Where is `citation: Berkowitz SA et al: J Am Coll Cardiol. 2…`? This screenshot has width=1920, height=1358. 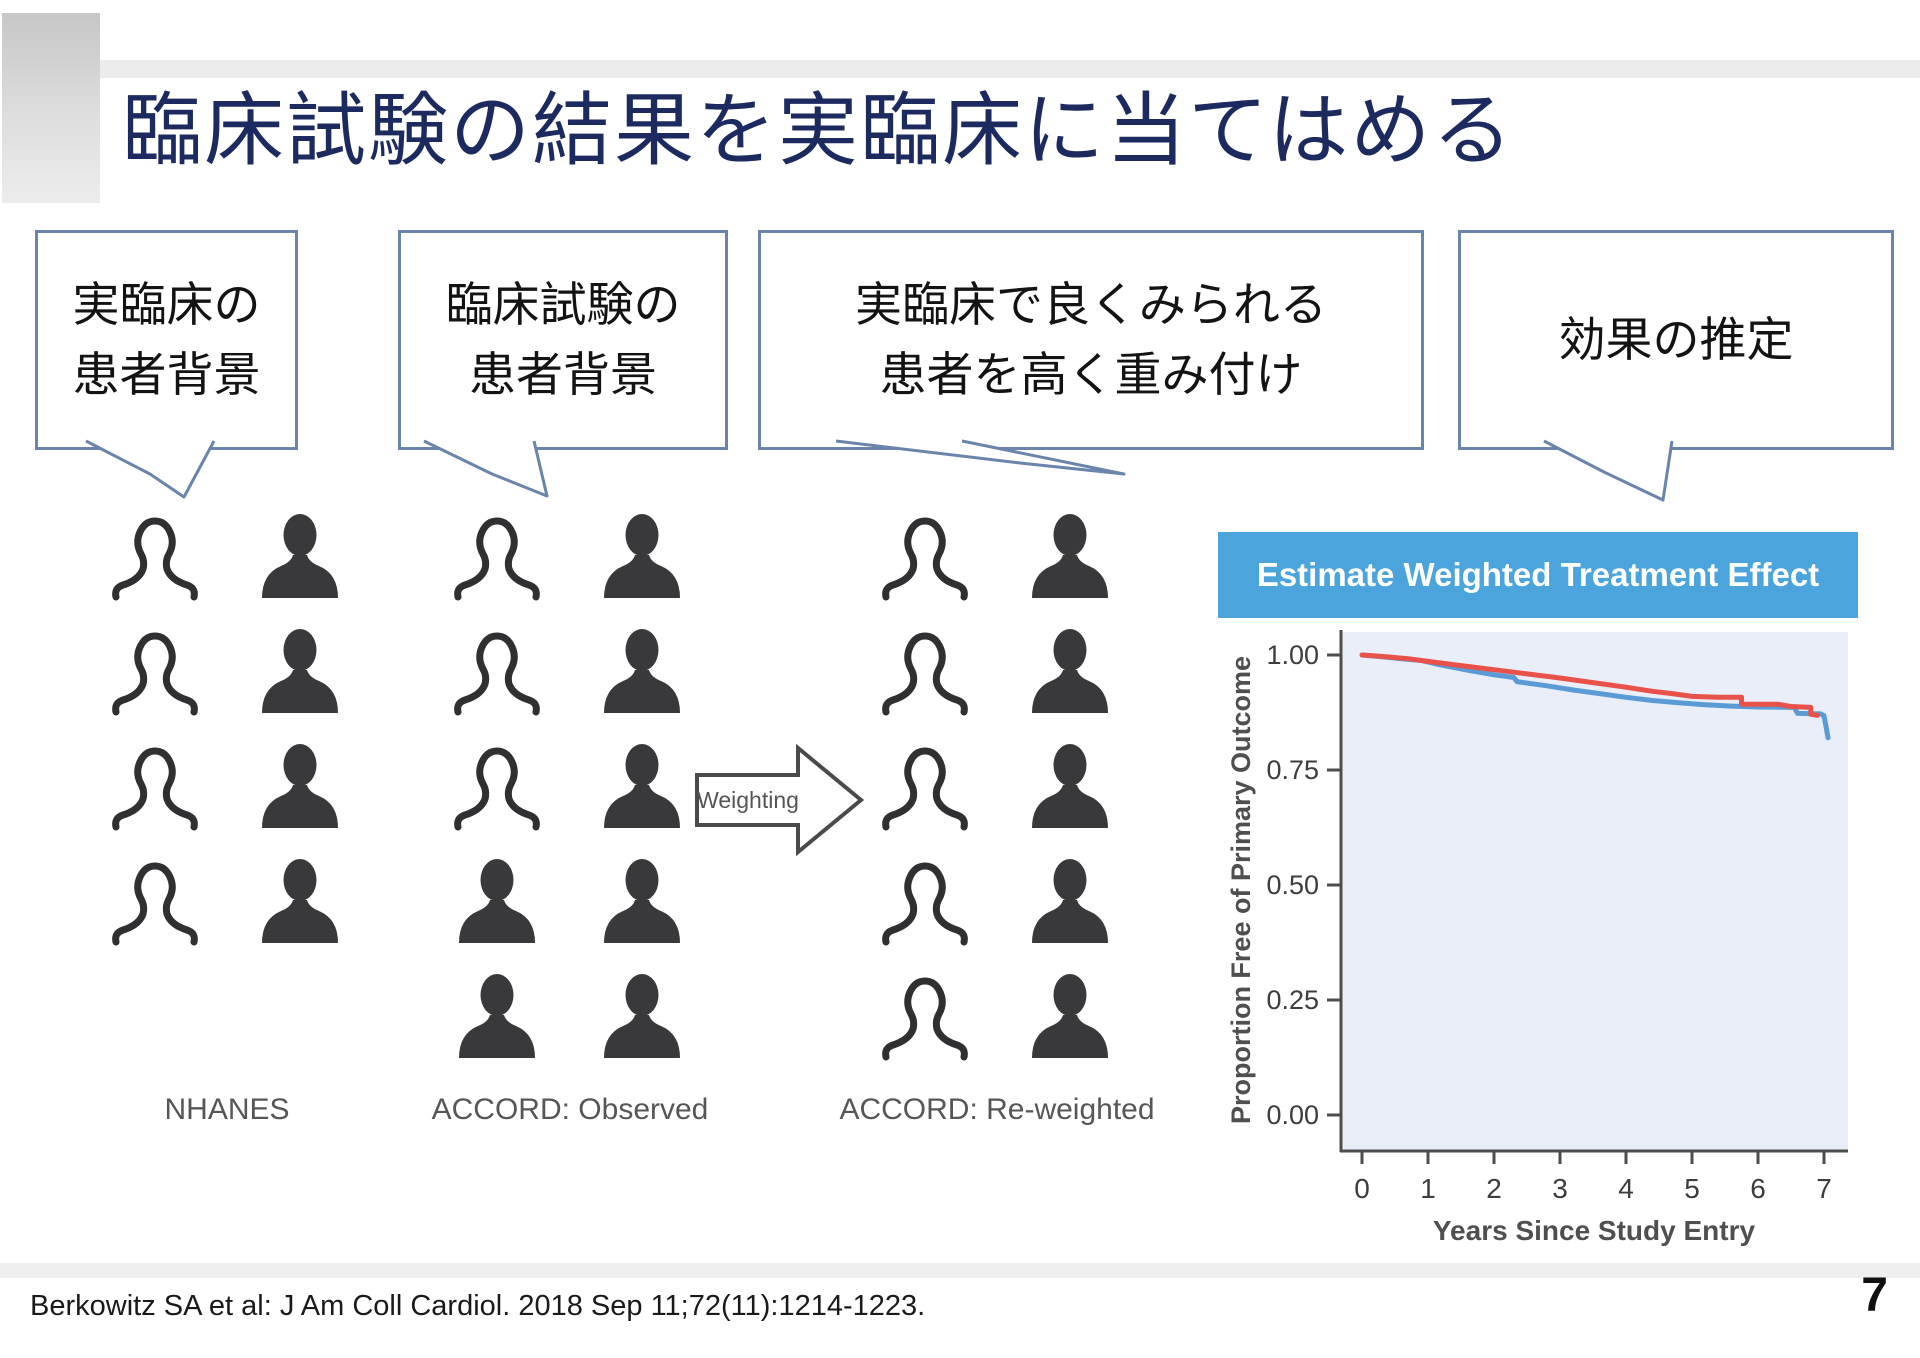 citation: Berkowitz SA et al: J Am Coll Cardiol. 2… is located at coordinates (478, 1306).